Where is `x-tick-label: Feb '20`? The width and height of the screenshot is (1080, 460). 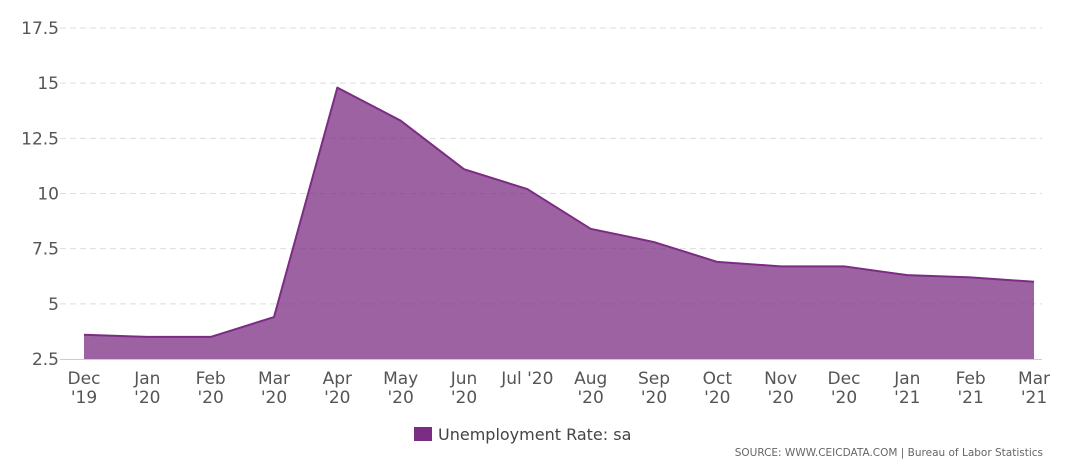 x-tick-label: Feb '20 is located at coordinates (211, 388).